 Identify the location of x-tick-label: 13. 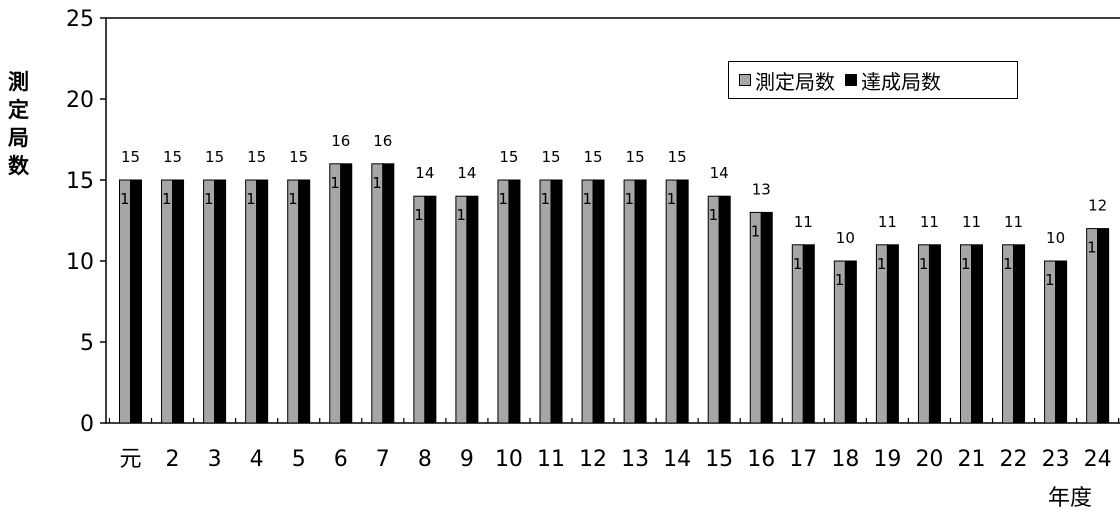
(635, 459).